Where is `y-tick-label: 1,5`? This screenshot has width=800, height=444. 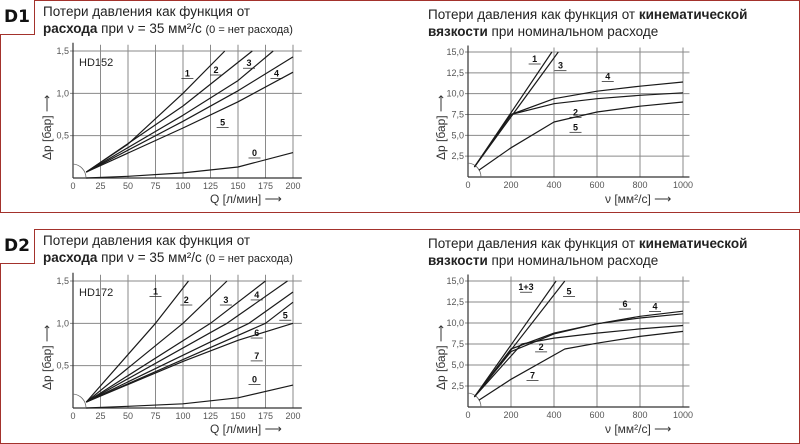 y-tick-label: 1,5 is located at coordinates (62, 281).